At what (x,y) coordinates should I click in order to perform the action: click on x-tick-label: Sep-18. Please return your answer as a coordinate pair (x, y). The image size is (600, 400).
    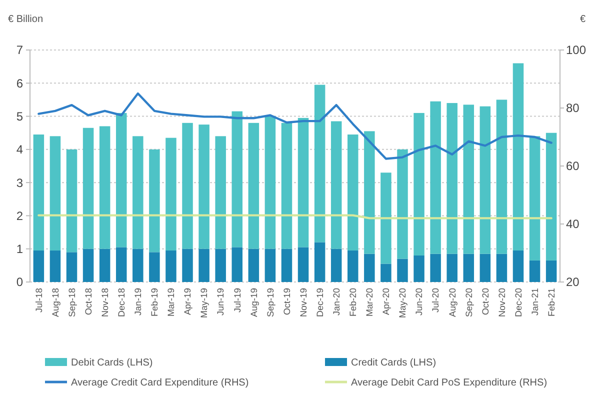
    Looking at the image, I should click on (71, 303).